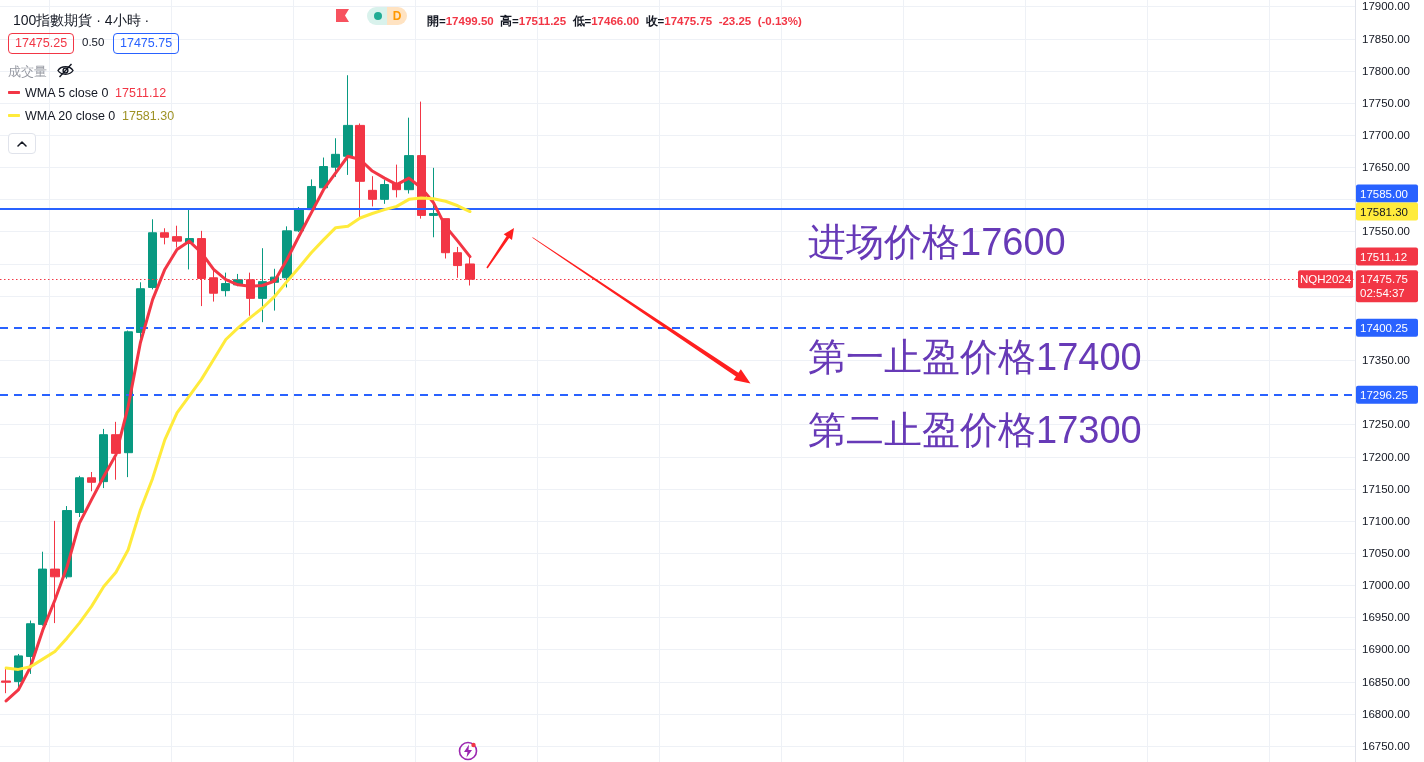 The width and height of the screenshot is (1424, 762). What do you see at coordinates (1382, 293) in the screenshot?
I see `text: 02:54:37` at bounding box center [1382, 293].